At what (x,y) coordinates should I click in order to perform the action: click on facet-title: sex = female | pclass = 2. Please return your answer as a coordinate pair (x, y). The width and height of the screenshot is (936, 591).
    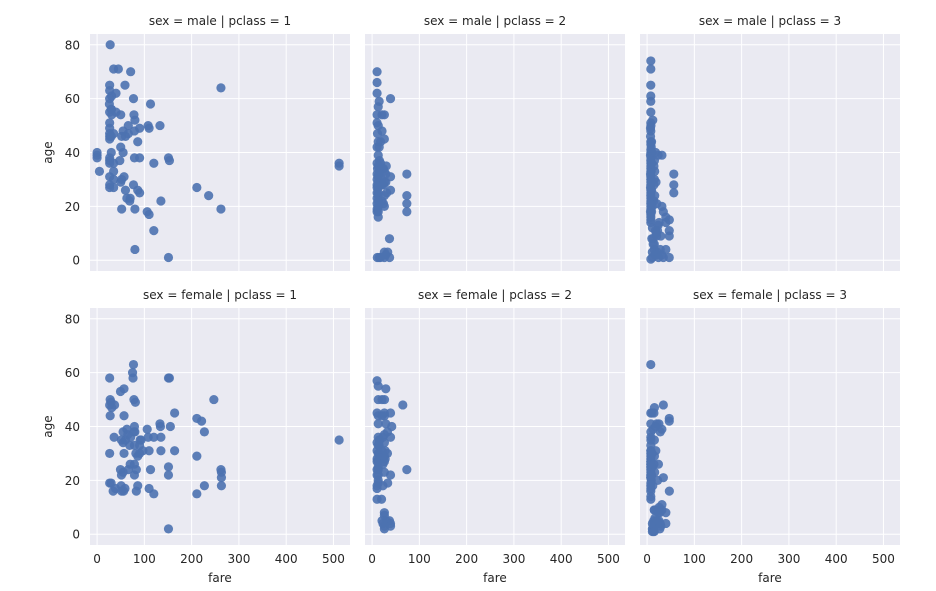
    Looking at the image, I should click on (495, 295).